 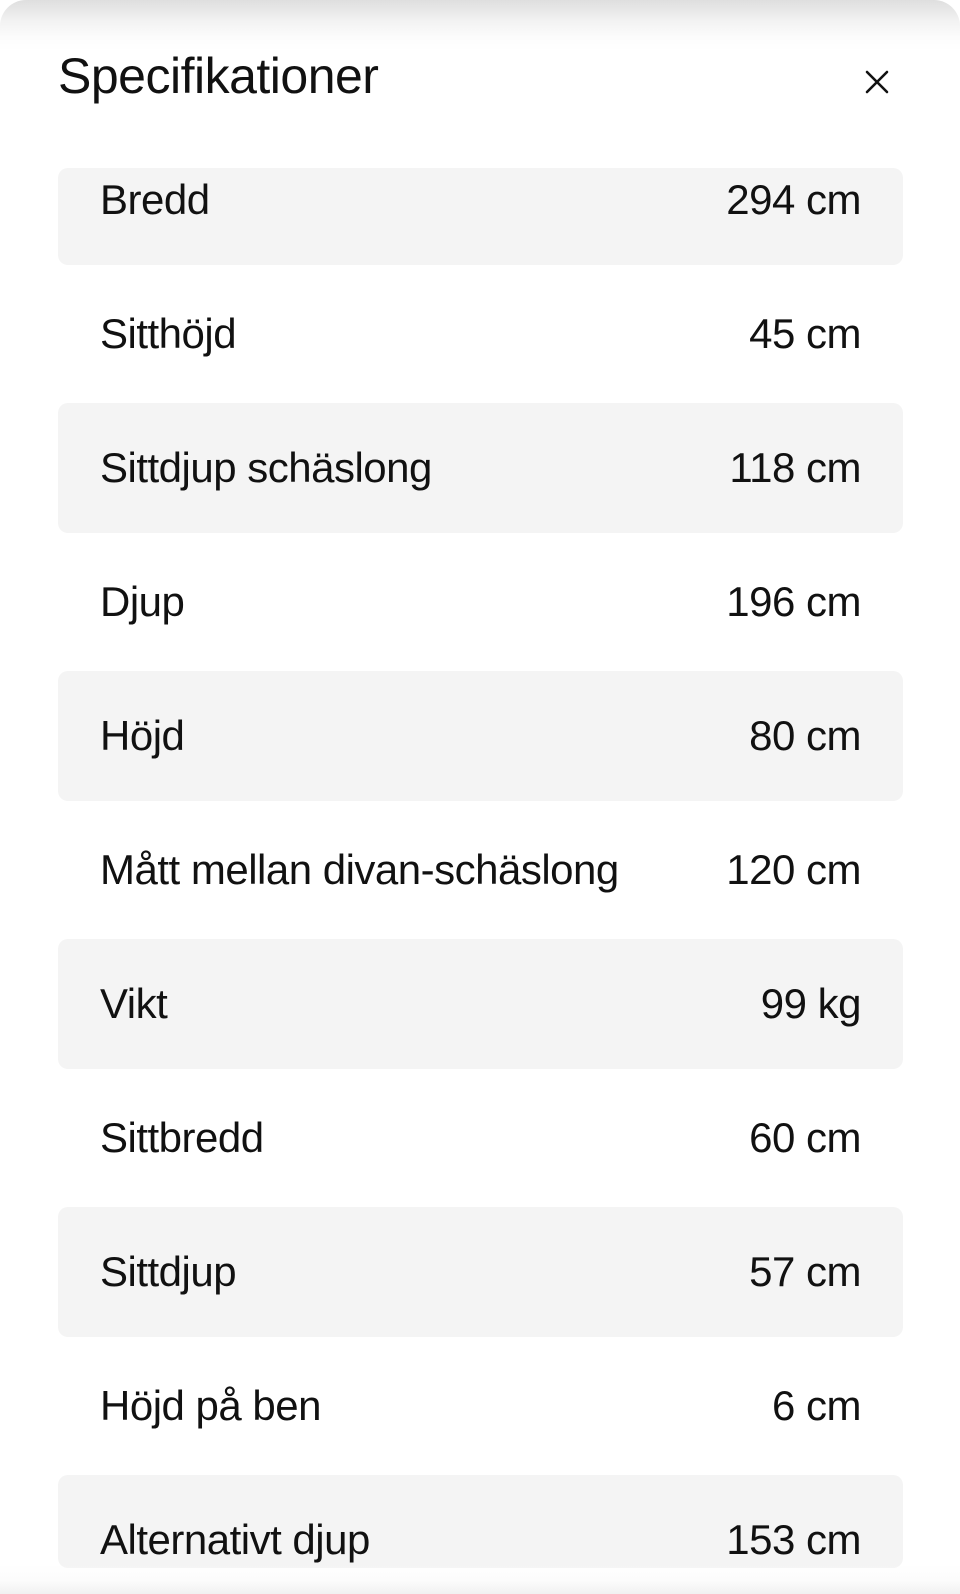 I want to click on close-icon, so click(x=877, y=82).